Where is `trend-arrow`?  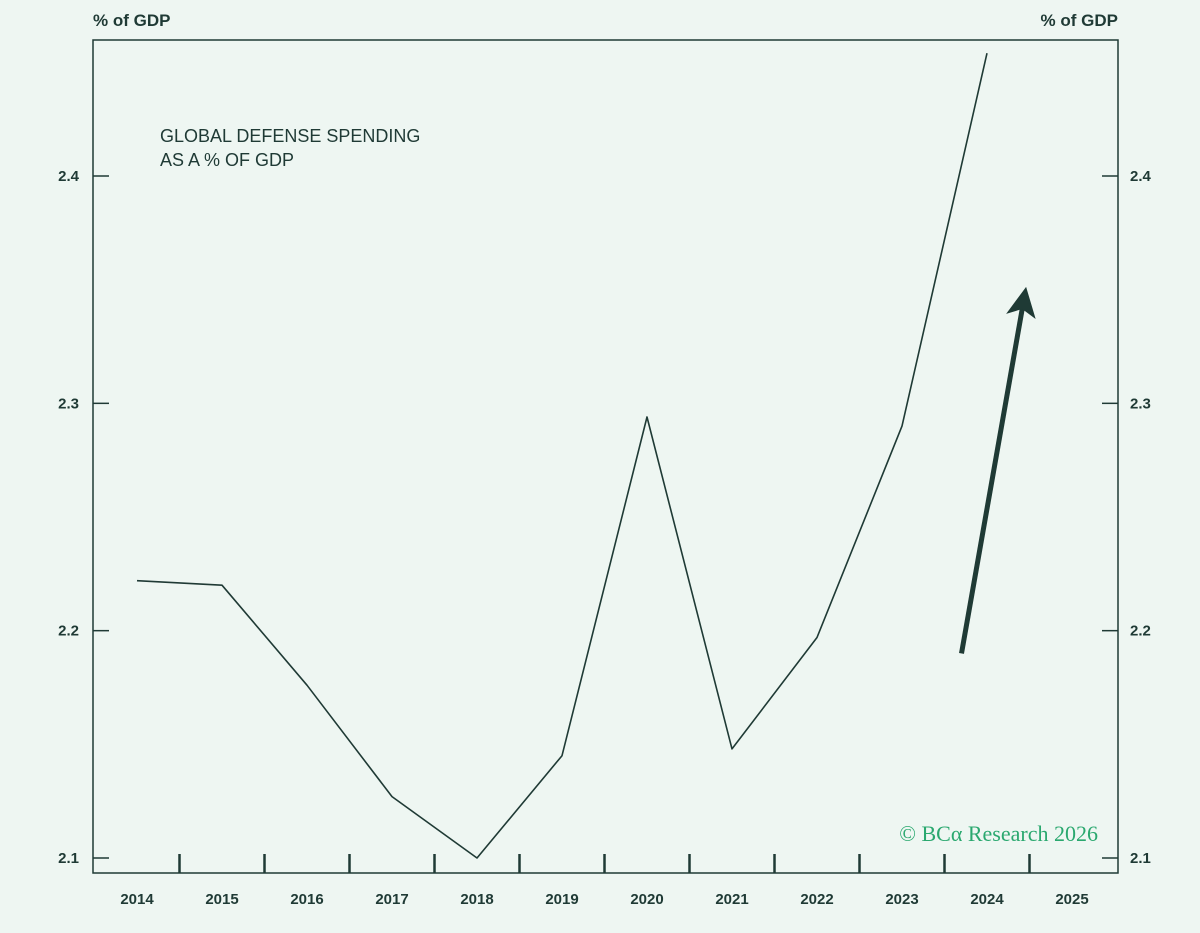 trend-arrow is located at coordinates (997, 470).